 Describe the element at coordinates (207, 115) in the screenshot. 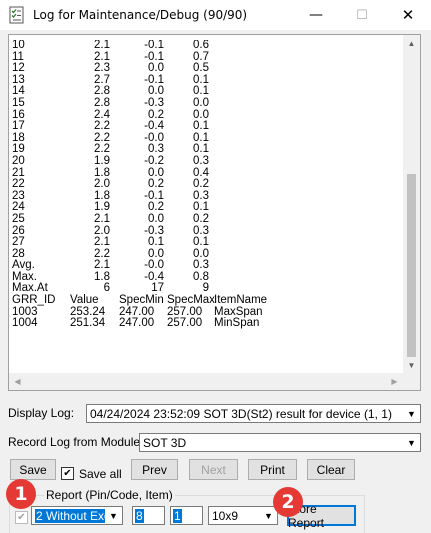

I see `log-row: 16 2.4 0.2 0.0` at that location.